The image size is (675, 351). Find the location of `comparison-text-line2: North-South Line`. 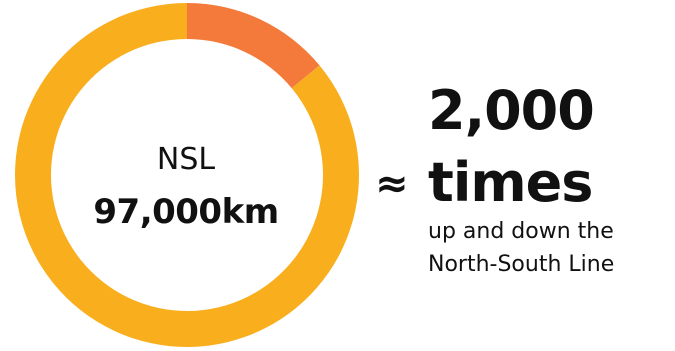

comparison-text-line2: North-South Line is located at coordinates (521, 264).